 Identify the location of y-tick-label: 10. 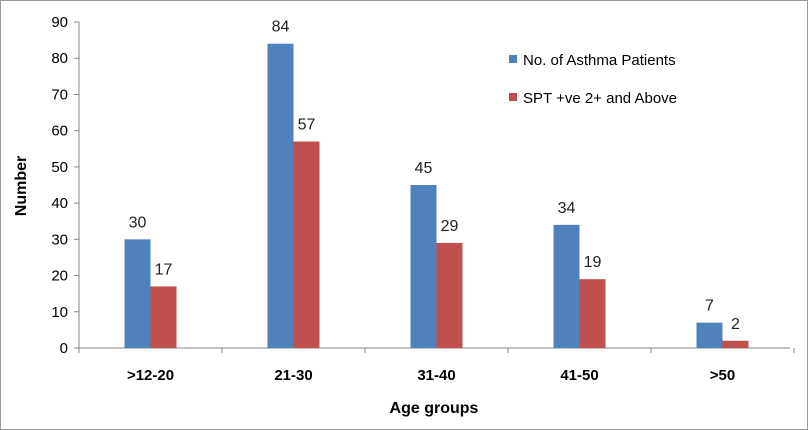
(59, 312).